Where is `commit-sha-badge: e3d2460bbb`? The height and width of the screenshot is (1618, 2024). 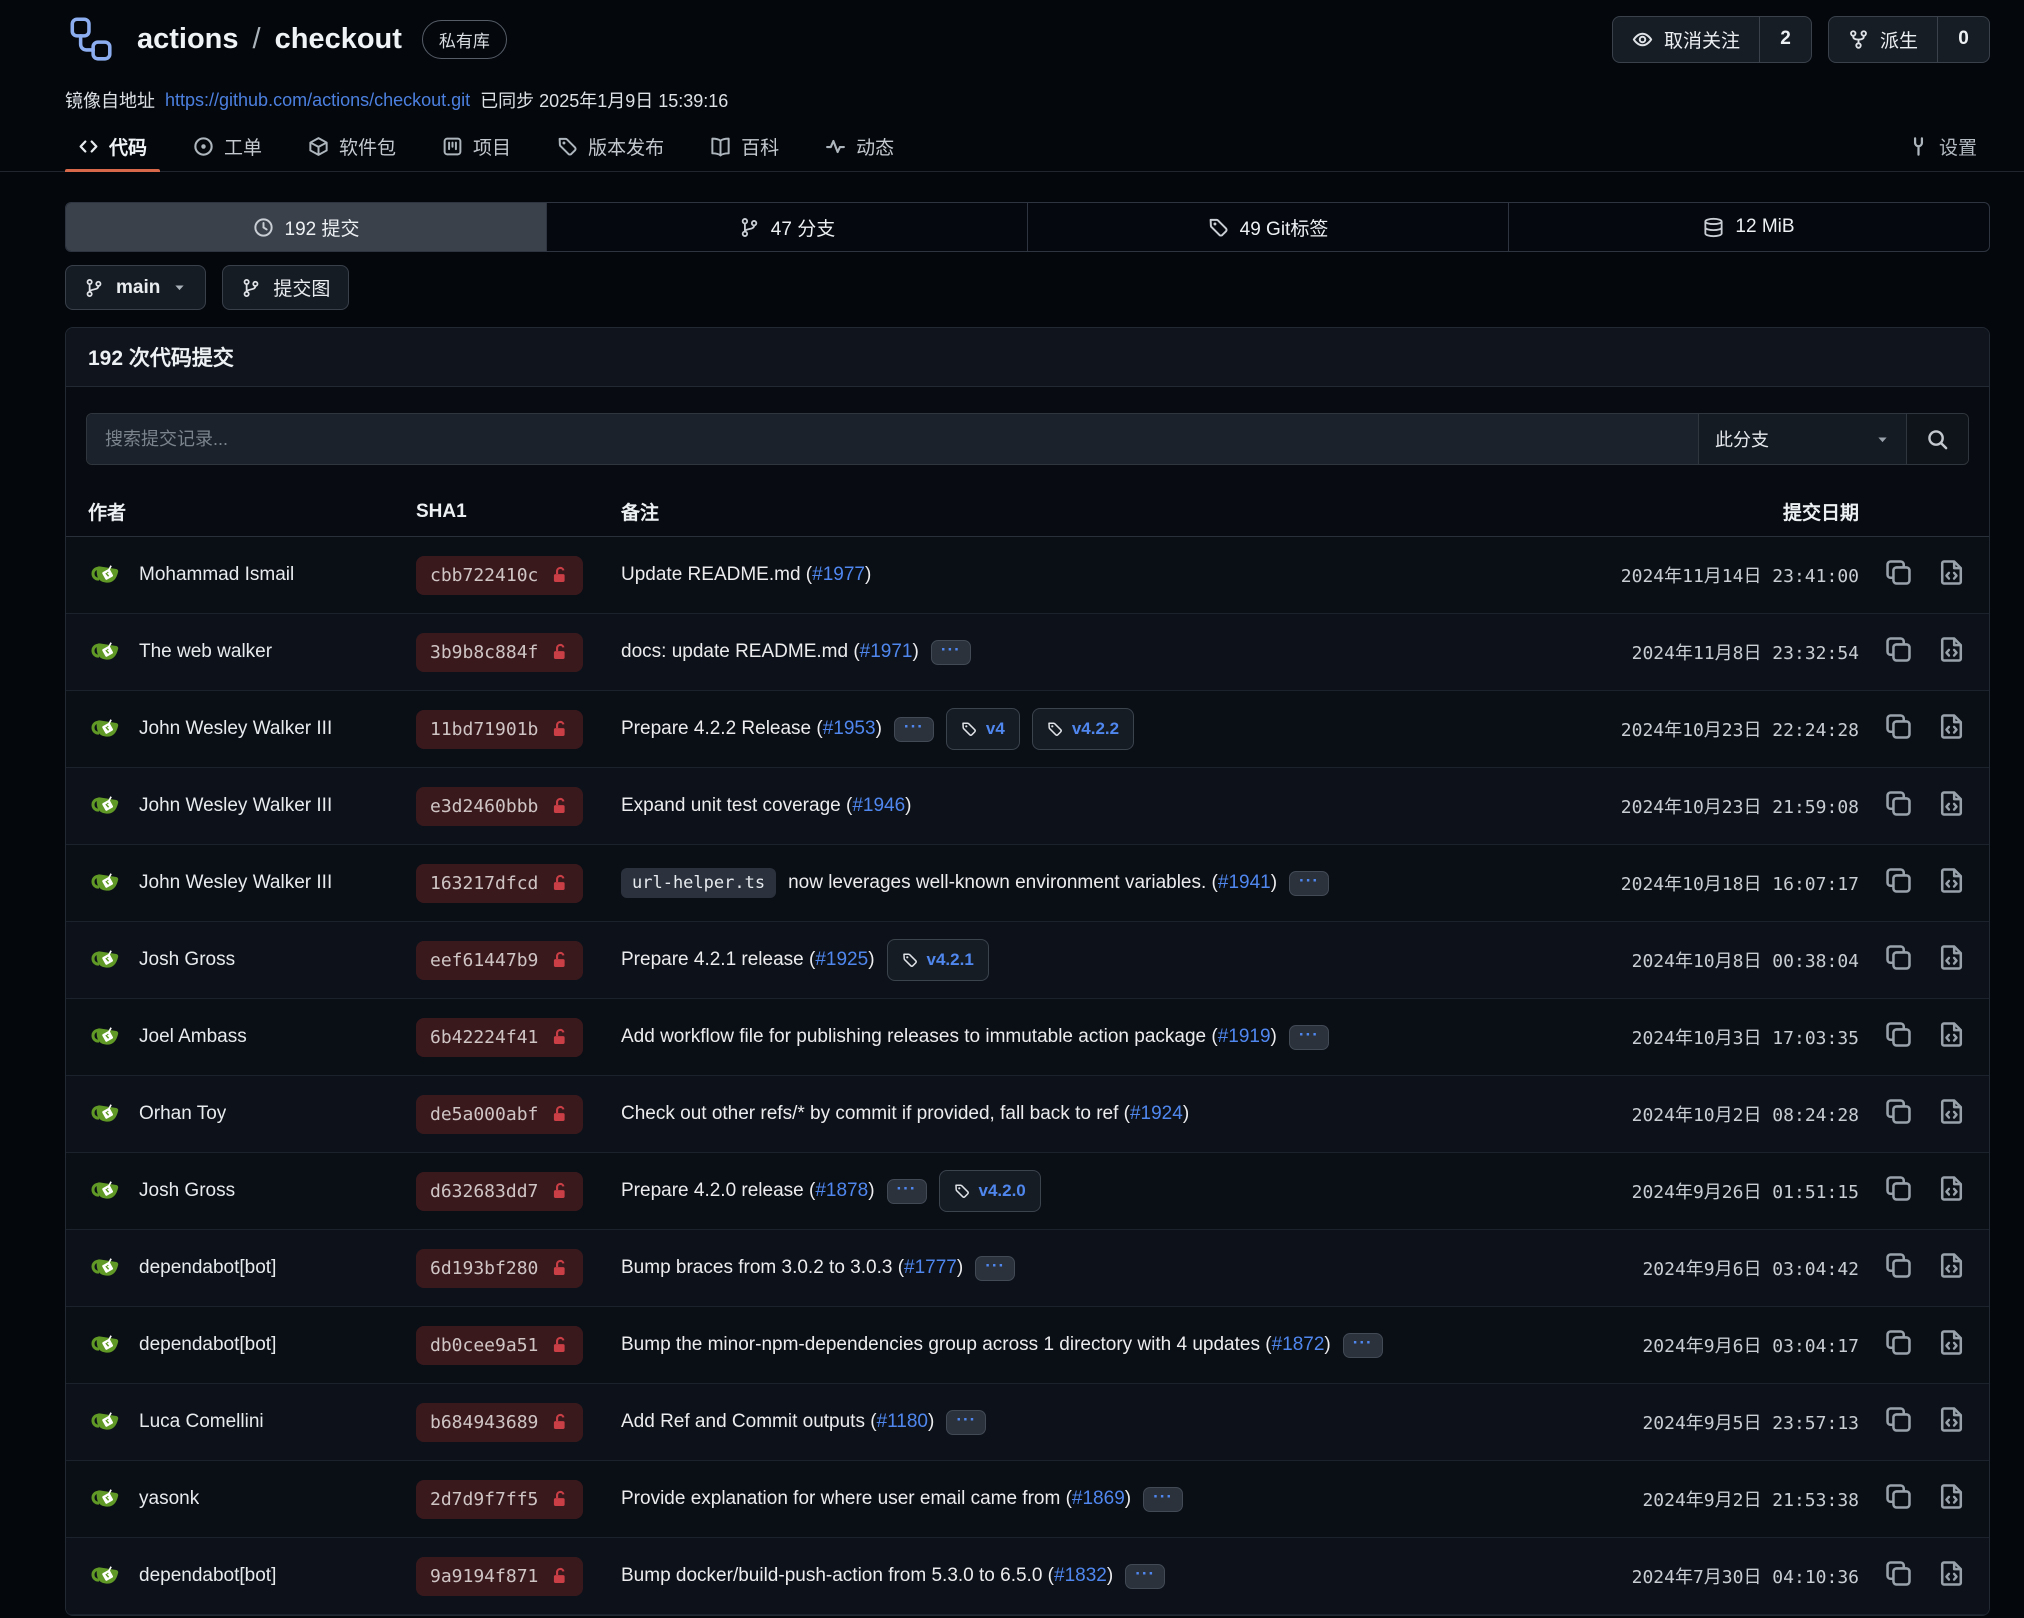
commit-sha-badge: e3d2460bbb is located at coordinates (500, 806).